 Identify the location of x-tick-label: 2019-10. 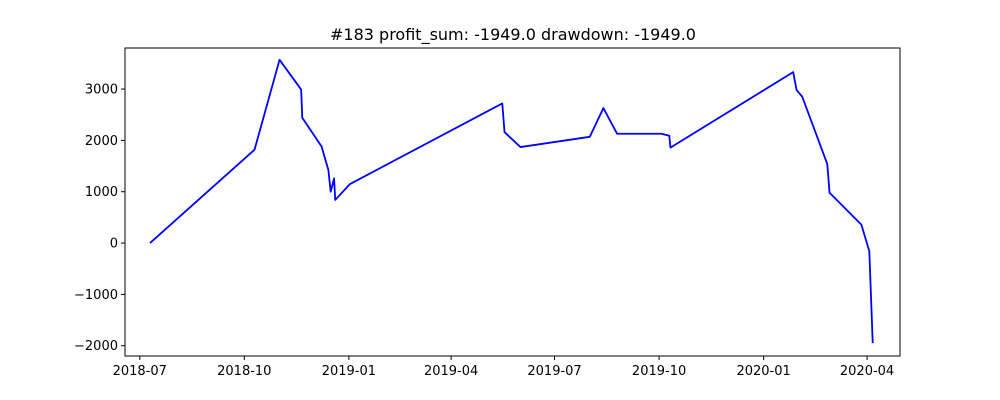
(659, 371).